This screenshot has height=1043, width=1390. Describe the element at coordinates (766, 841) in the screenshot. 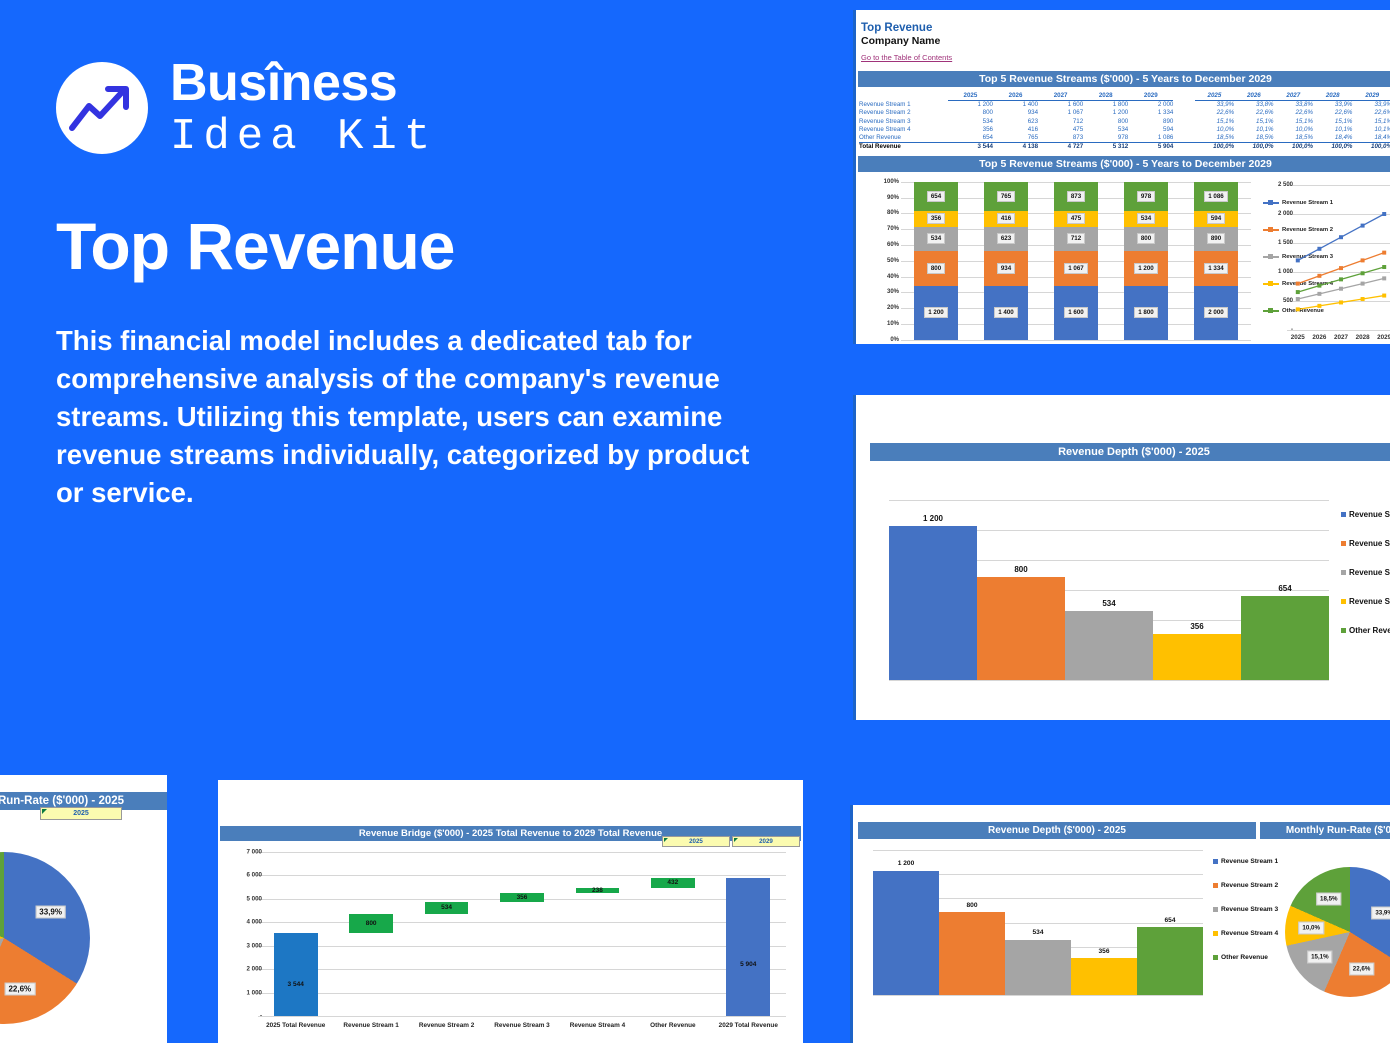

I see `bridge-to-year-dropdown: 2029` at that location.